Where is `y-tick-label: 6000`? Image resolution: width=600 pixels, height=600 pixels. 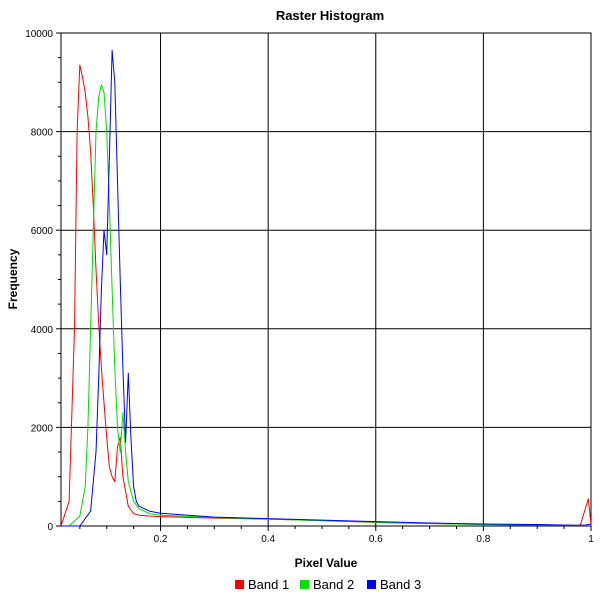
y-tick-label: 6000 is located at coordinates (42, 231).